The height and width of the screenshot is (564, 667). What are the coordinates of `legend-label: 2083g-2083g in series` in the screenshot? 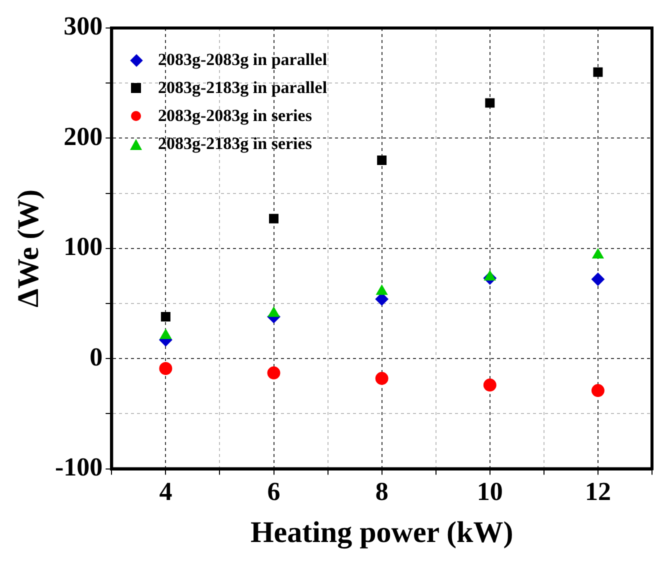 It's located at (235, 116).